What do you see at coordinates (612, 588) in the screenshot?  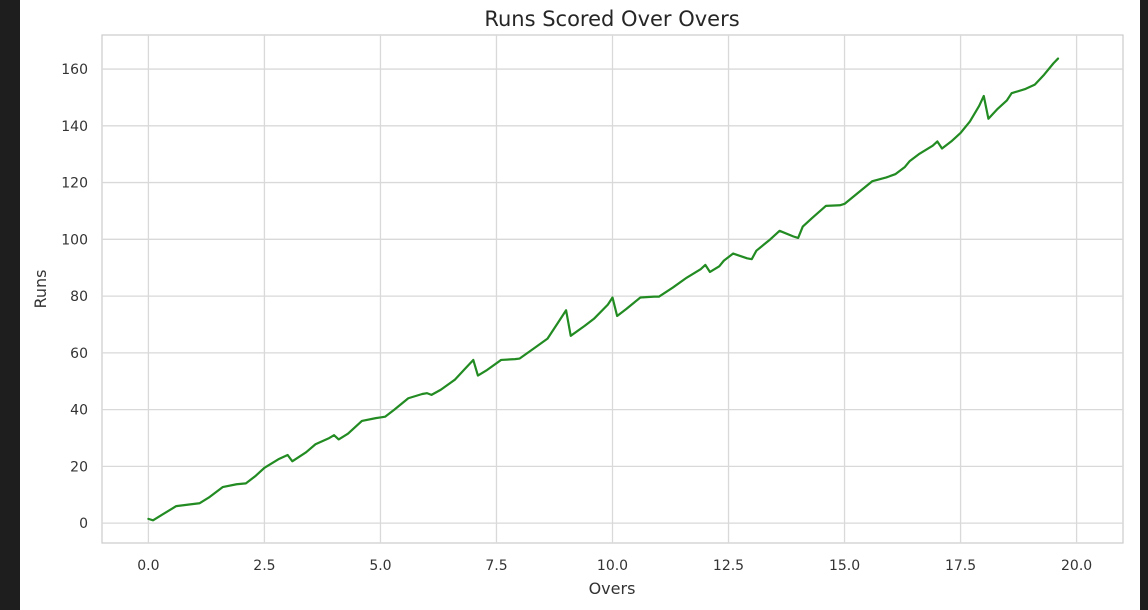 I see `x-axis-label: Overs` at bounding box center [612, 588].